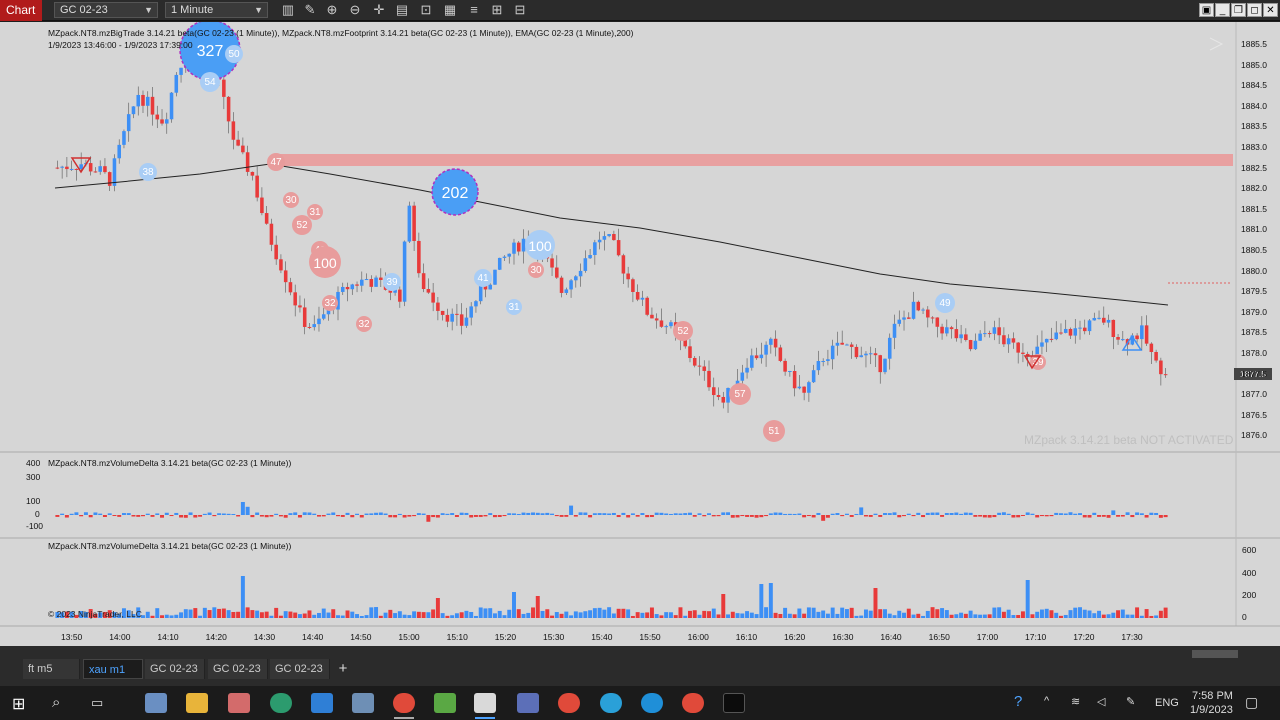 The height and width of the screenshot is (720, 1280). Describe the element at coordinates (175, 669) in the screenshot. I see `tab-gc-02-23: GC 02-23` at that location.